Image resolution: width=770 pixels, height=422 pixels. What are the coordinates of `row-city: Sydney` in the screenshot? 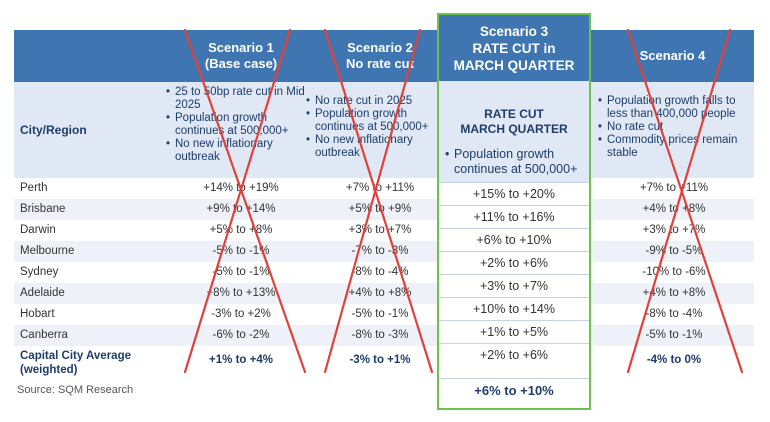 It's located at (39, 272).